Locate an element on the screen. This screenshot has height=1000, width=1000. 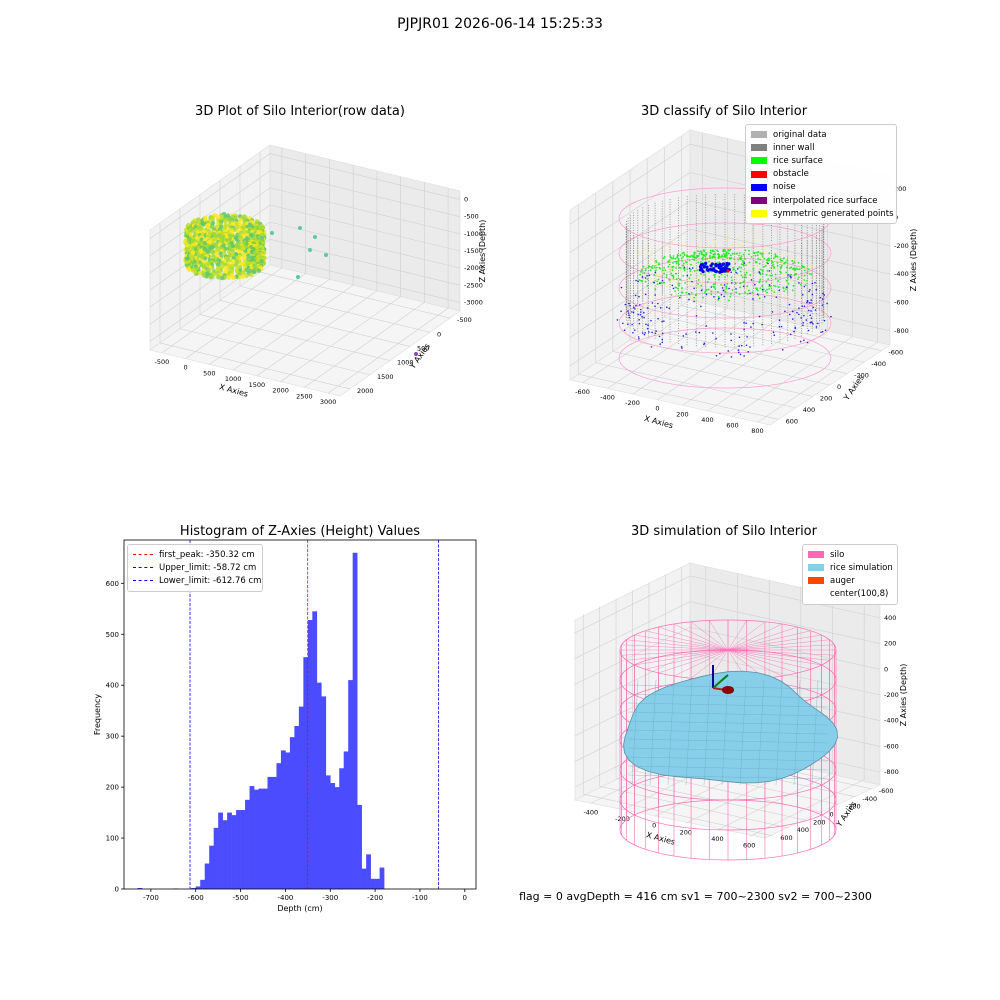
raw-grid-x is located at coordinates (269, 322).